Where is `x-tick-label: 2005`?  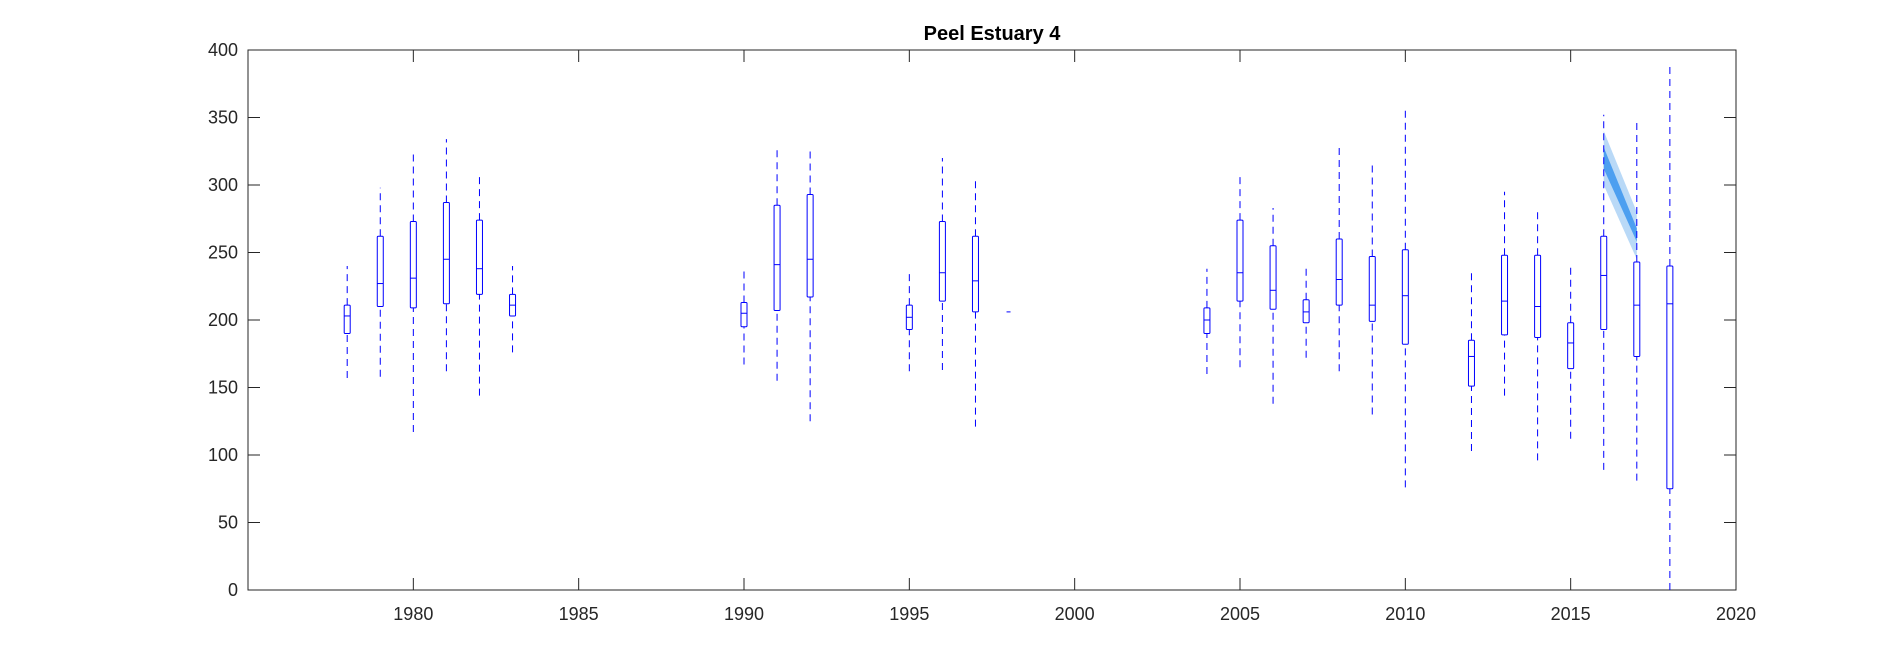
x-tick-label: 2005 is located at coordinates (1240, 614).